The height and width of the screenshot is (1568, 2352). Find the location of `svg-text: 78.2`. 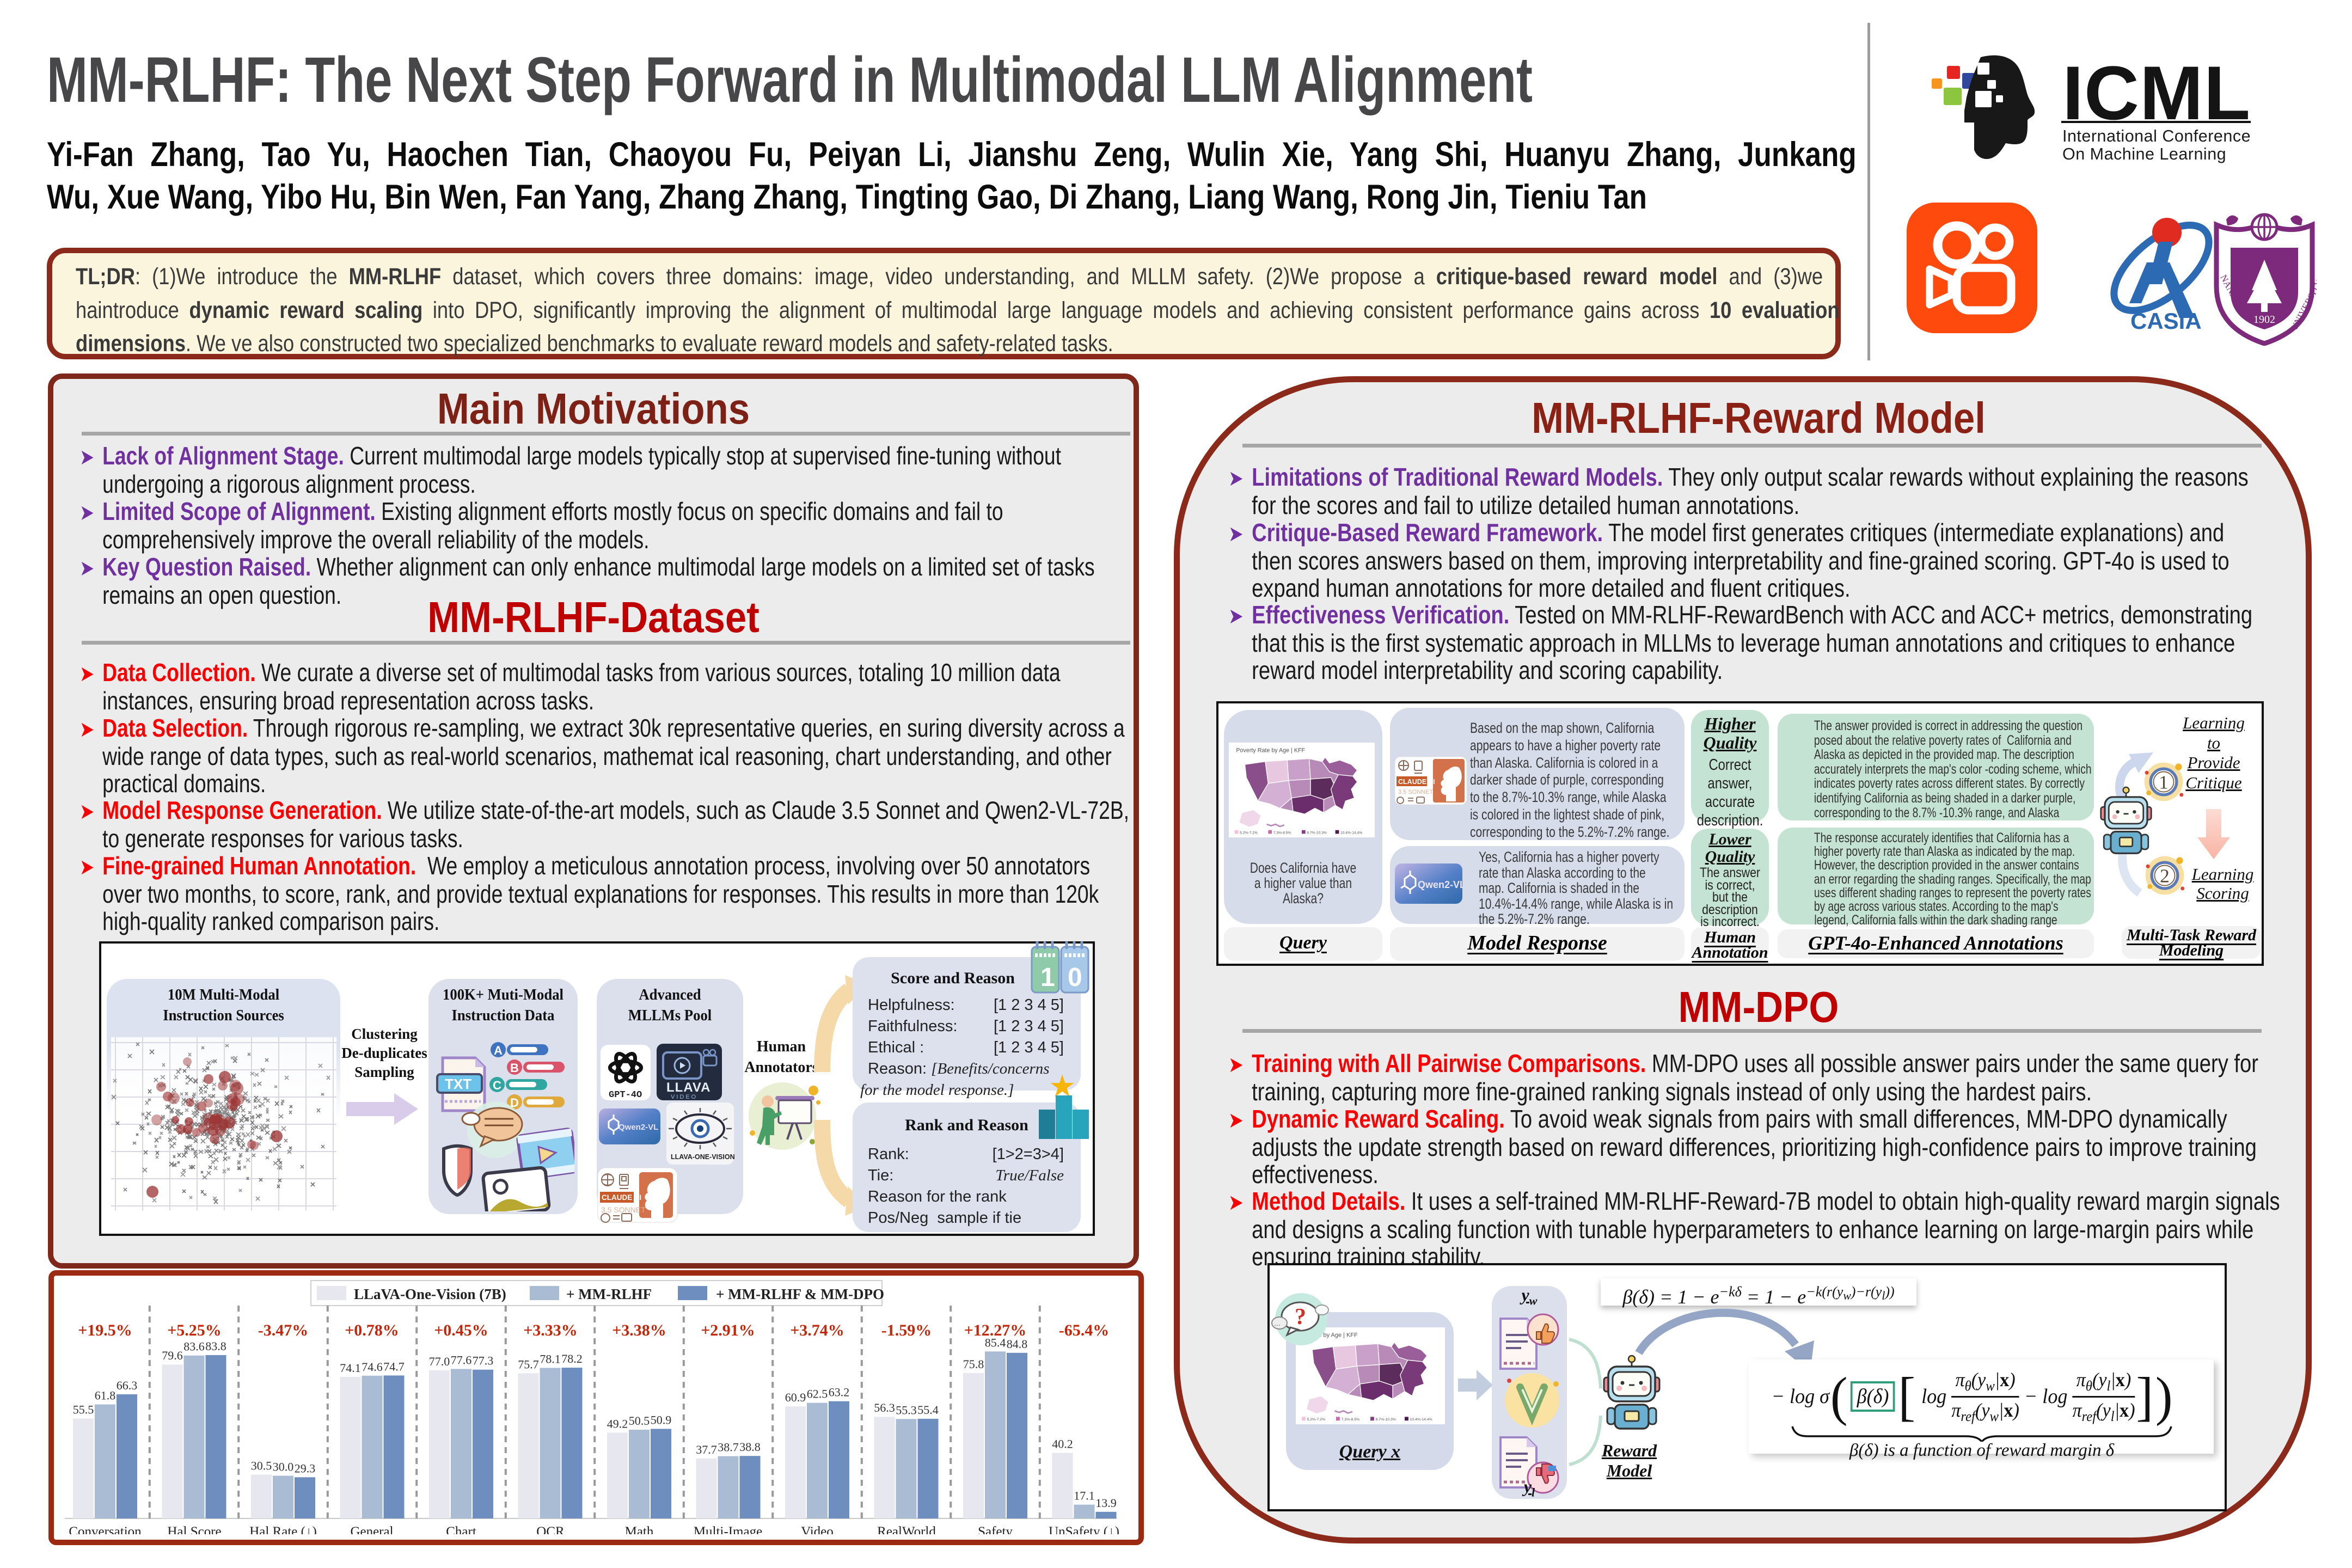

svg-text: 78.2 is located at coordinates (572, 1358).